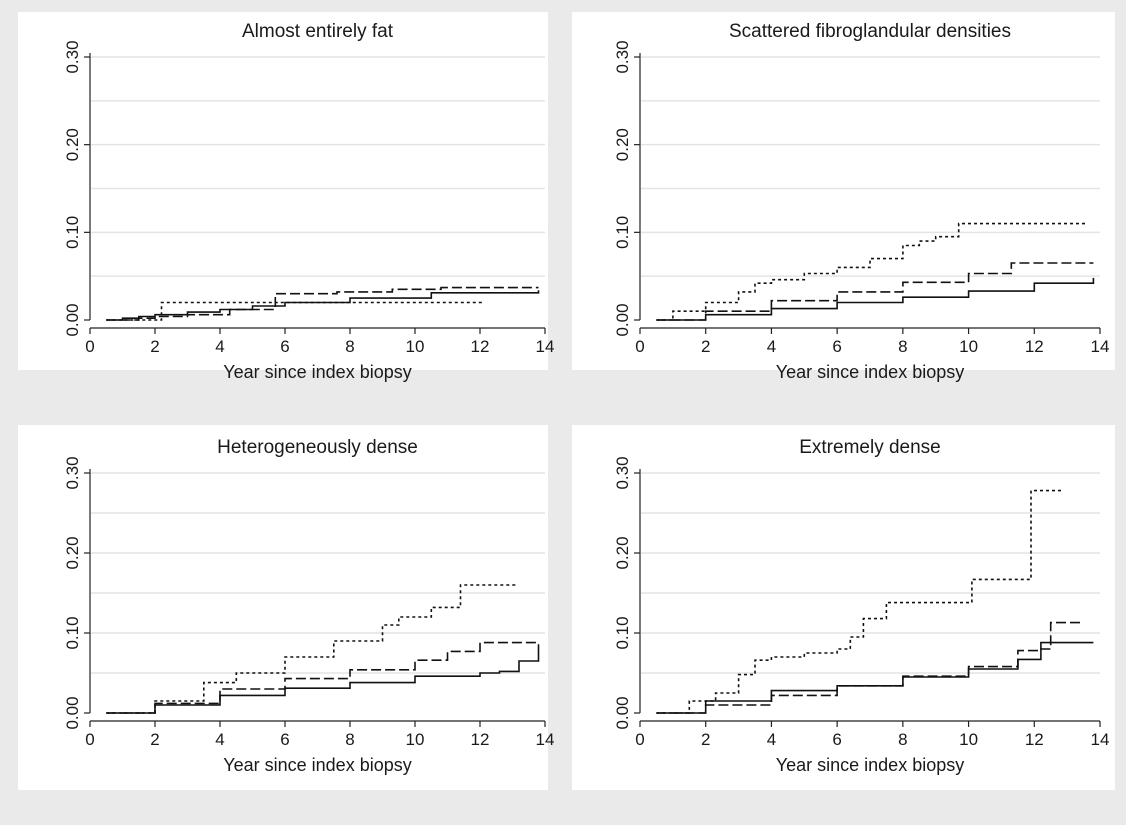 This screenshot has width=1126, height=825. Describe the element at coordinates (317, 447) in the screenshot. I see `panel-title: Heterogeneously dense` at that location.